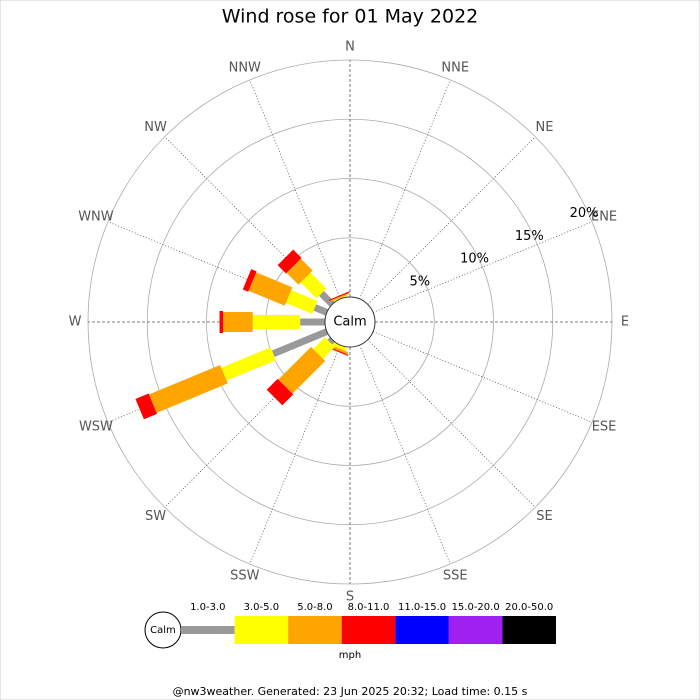 Image resolution: width=700 pixels, height=700 pixels. I want to click on r-tick-label: 10%, so click(474, 259).